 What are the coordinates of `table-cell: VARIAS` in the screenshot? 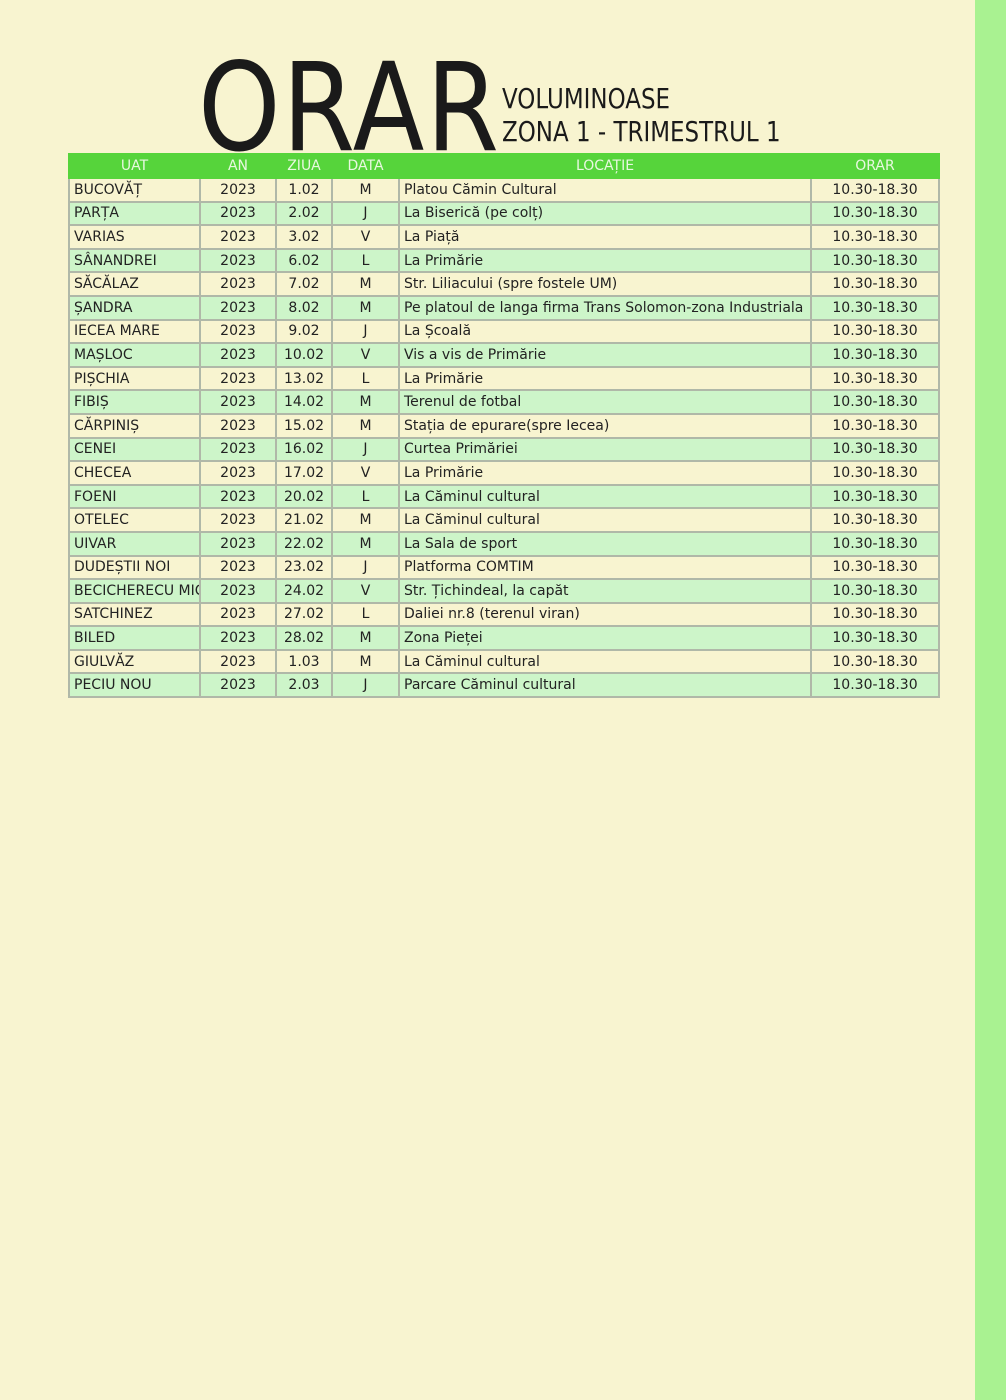 It's located at (134, 237).